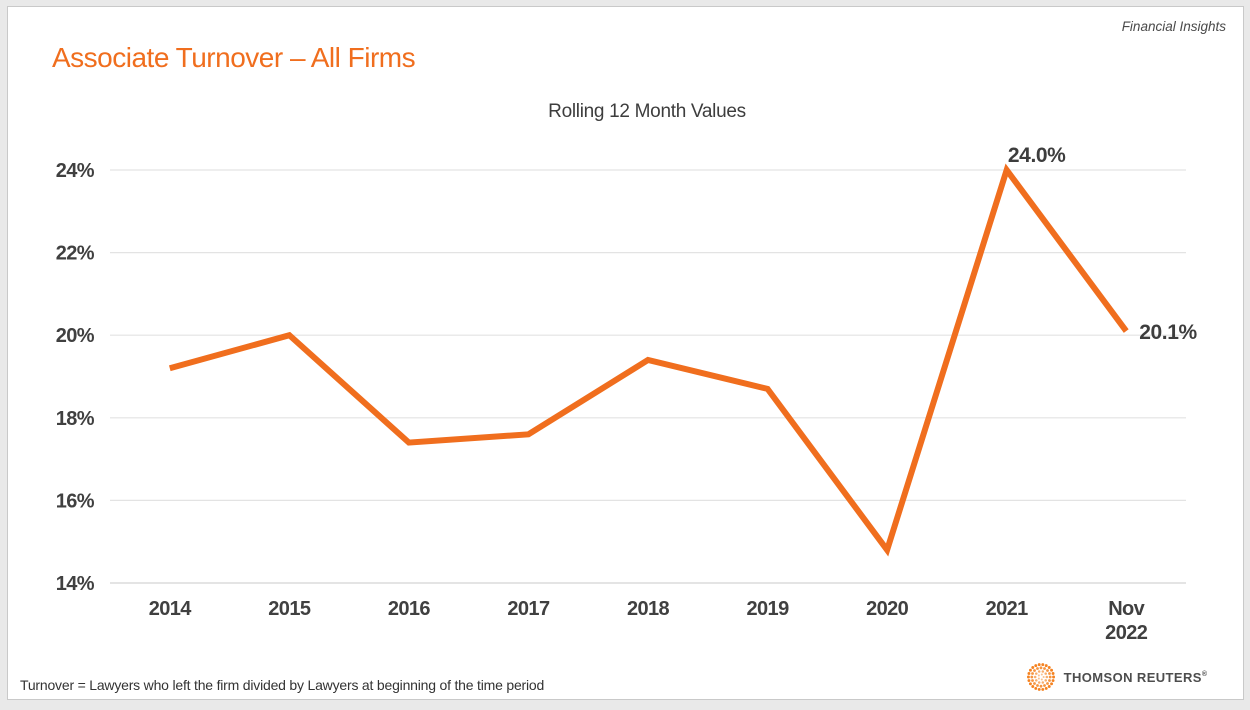 The height and width of the screenshot is (710, 1250). What do you see at coordinates (75, 501) in the screenshot?
I see `y-tick-label: 16%` at bounding box center [75, 501].